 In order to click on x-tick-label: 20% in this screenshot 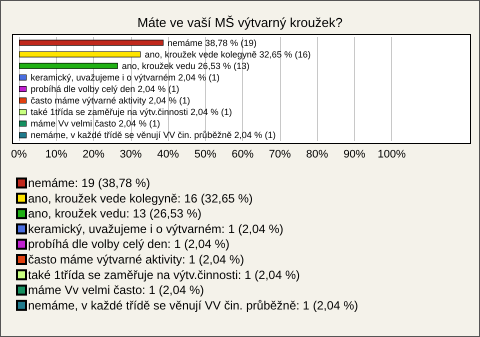, I will do `click(93, 154)`.